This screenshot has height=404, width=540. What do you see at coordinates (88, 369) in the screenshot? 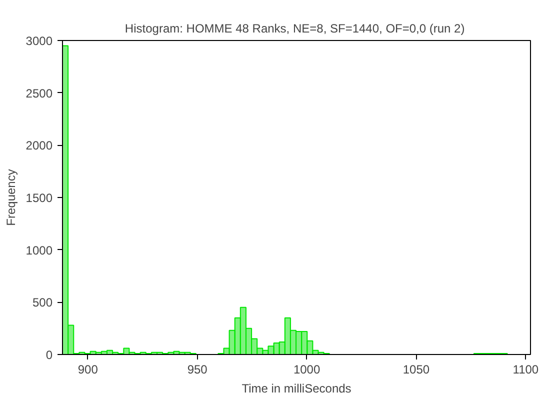
I see `x-tick-label: 900` at bounding box center [88, 369].